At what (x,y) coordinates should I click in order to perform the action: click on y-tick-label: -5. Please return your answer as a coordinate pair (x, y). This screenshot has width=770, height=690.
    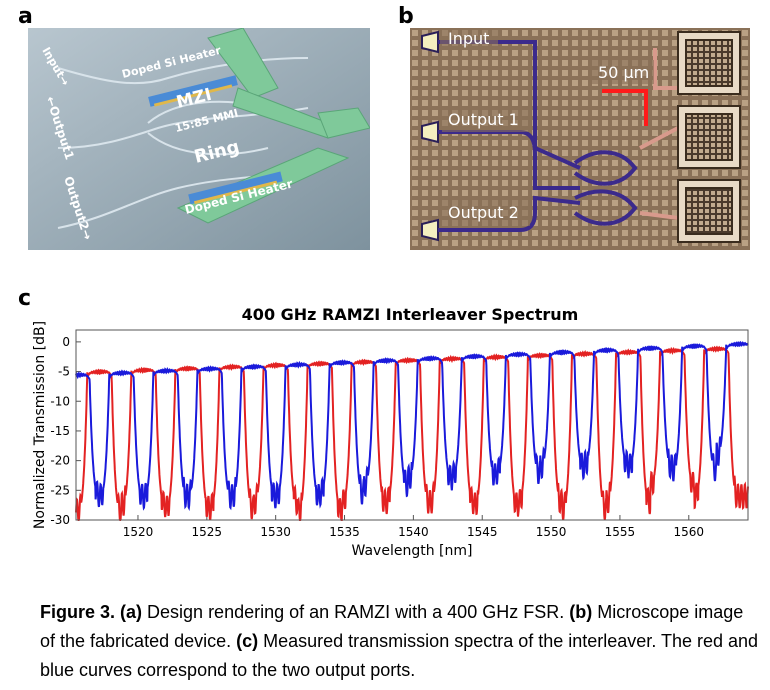
    Looking at the image, I should click on (64, 372).